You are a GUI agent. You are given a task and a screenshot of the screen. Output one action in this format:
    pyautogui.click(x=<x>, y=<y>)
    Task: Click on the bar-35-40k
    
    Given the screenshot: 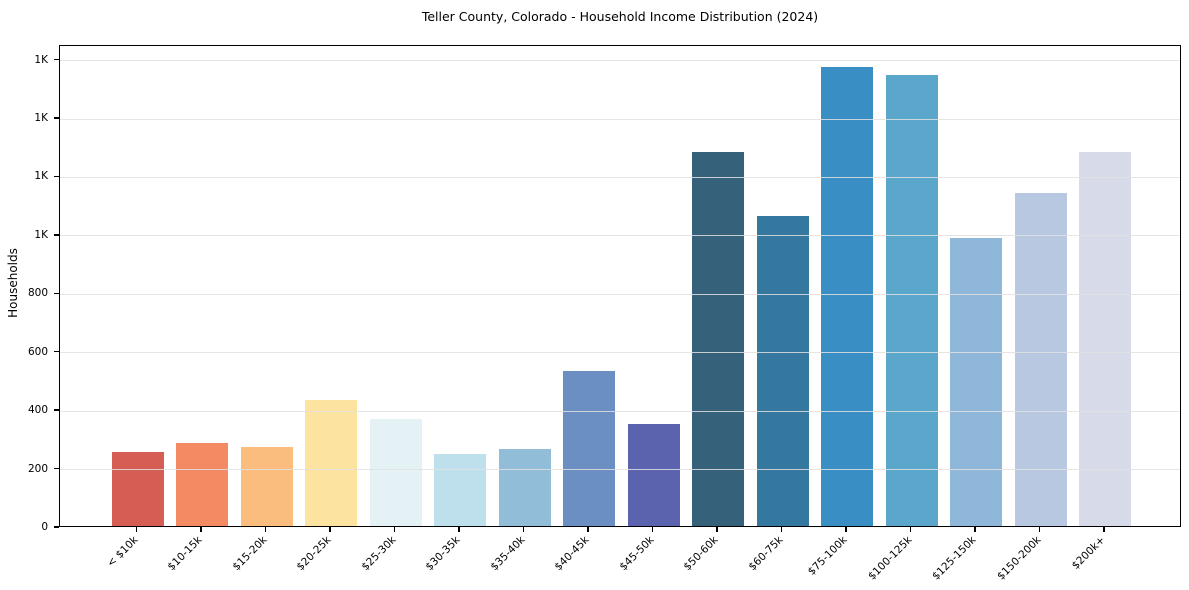 What is the action you would take?
    pyautogui.click(x=524, y=487)
    